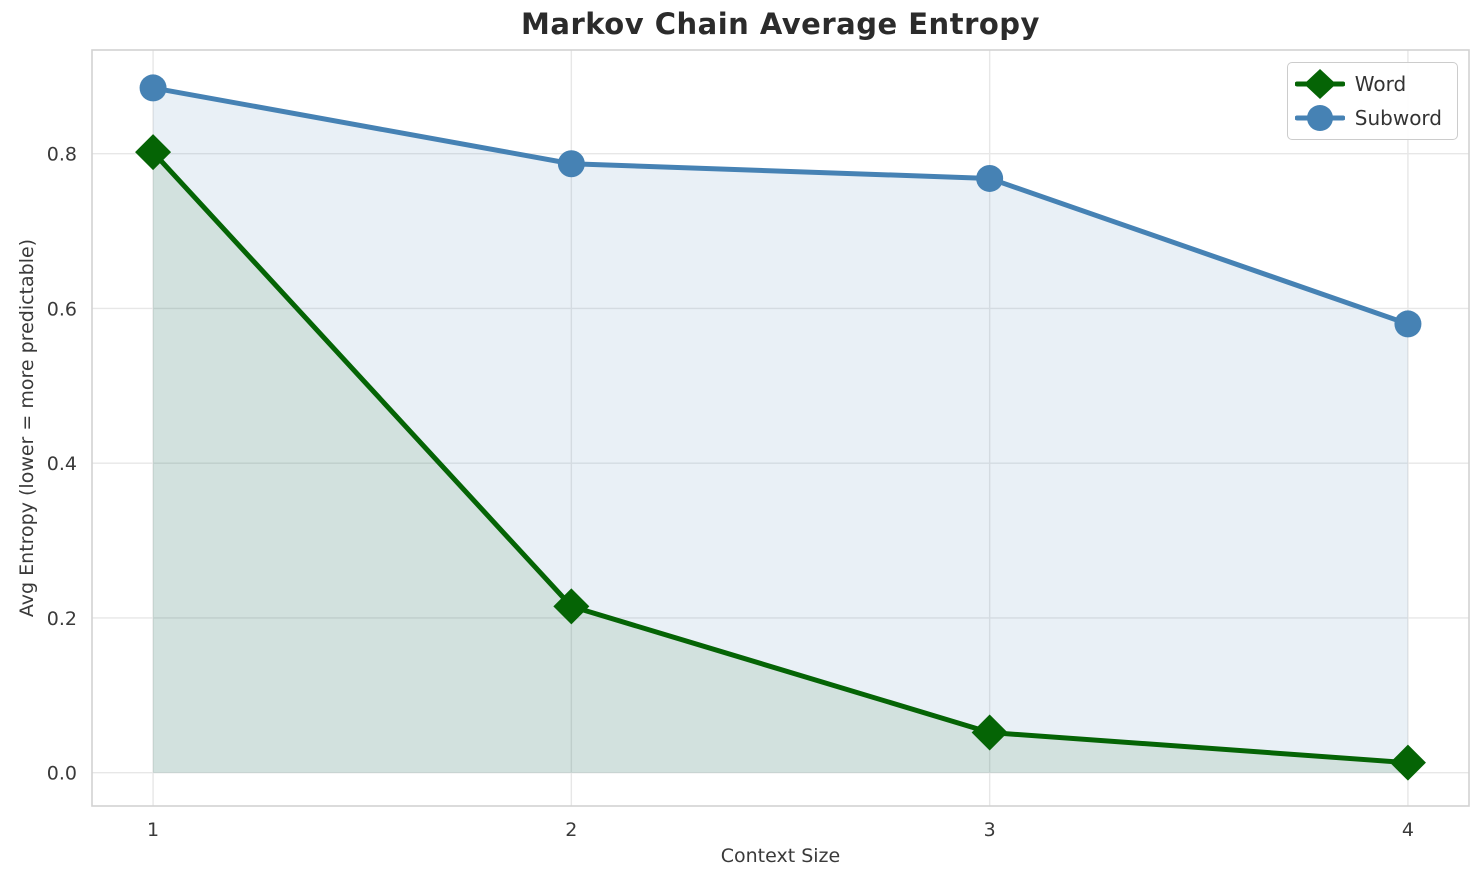 The width and height of the screenshot is (1484, 885). I want to click on legend-label: Subword, so click(1398, 118).